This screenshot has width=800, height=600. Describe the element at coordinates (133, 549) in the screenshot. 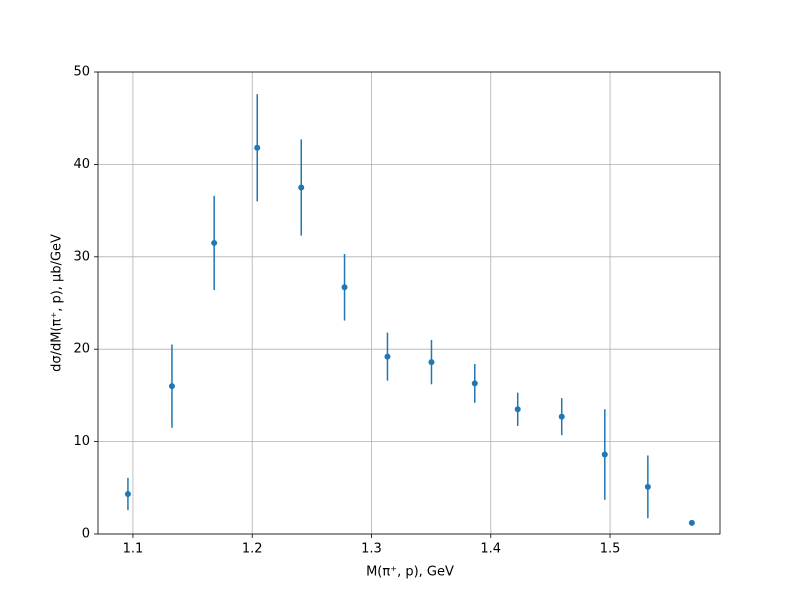

I see `x-tick-label: 1.1` at that location.